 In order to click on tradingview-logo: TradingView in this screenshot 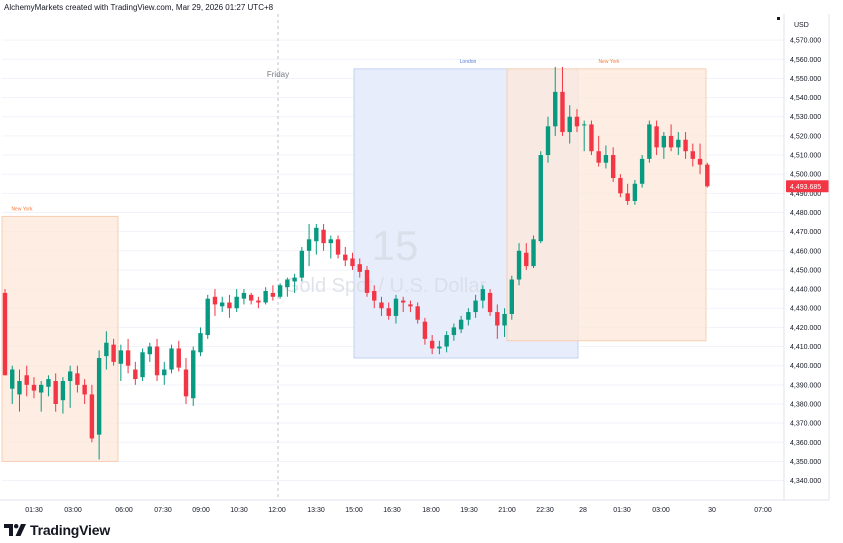, I will do `click(57, 530)`.